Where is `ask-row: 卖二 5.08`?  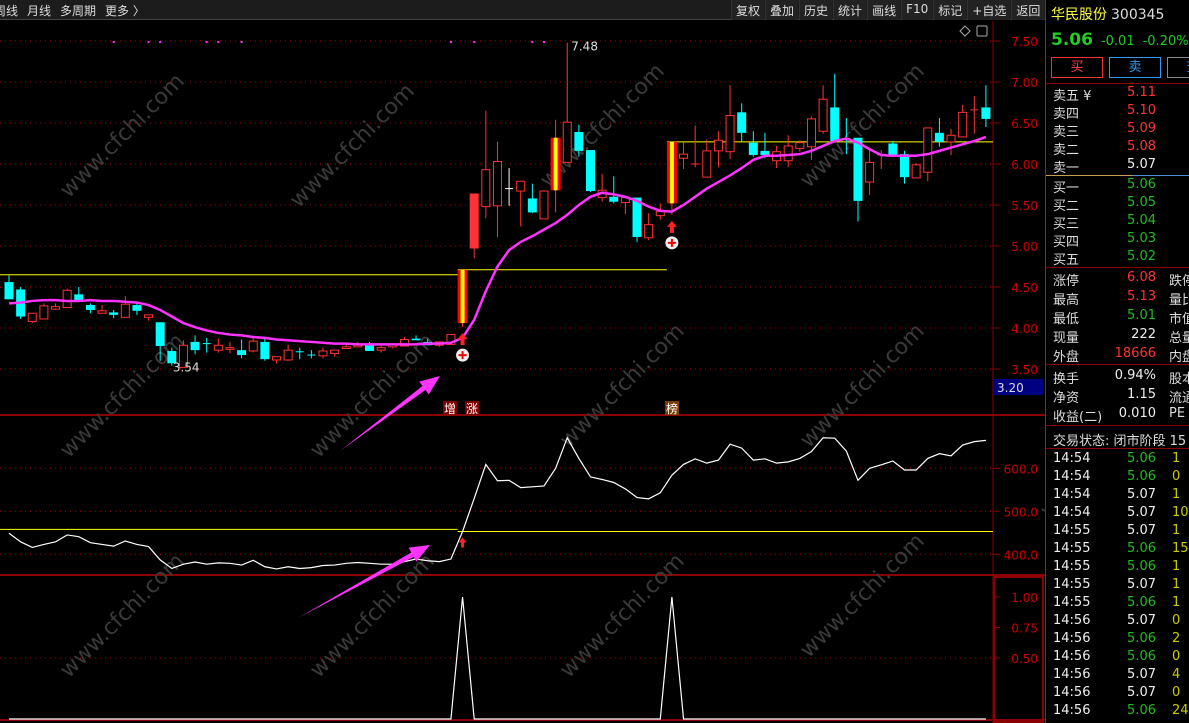
ask-row: 卖二 5.08 is located at coordinates (1117, 148).